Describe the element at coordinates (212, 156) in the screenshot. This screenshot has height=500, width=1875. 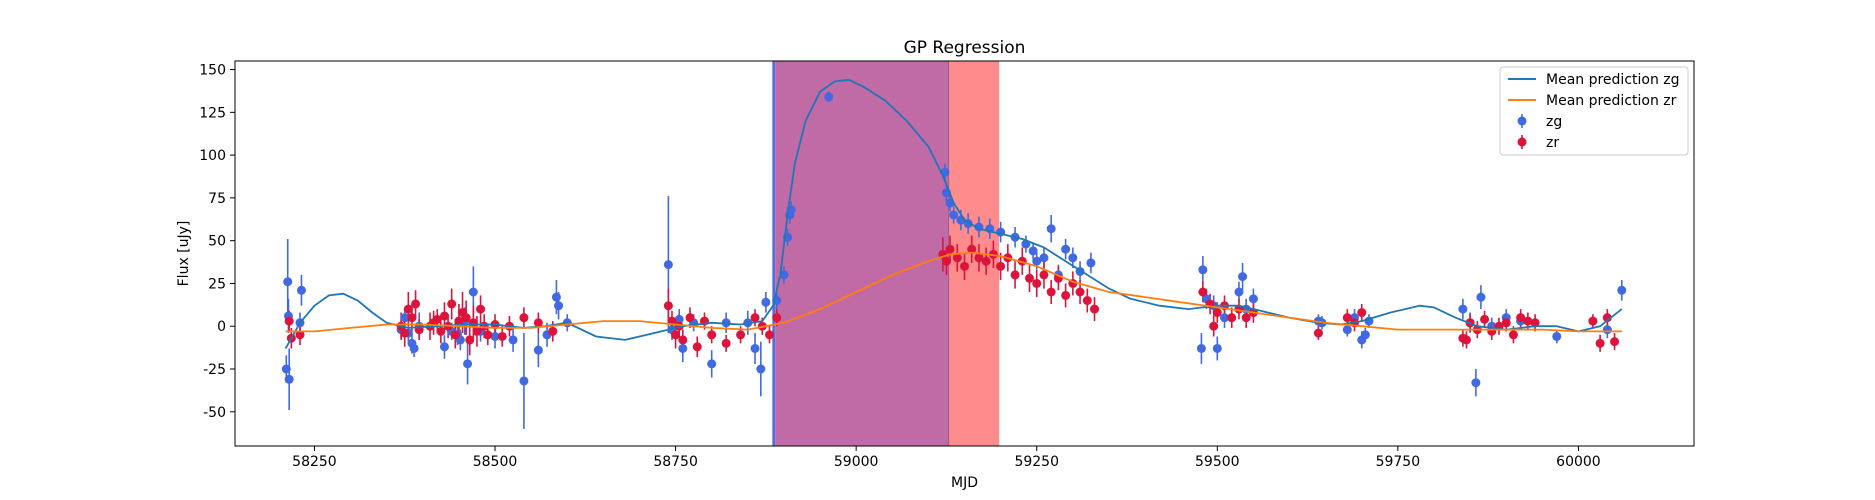
I see `y-tick-label-100: 100` at that location.